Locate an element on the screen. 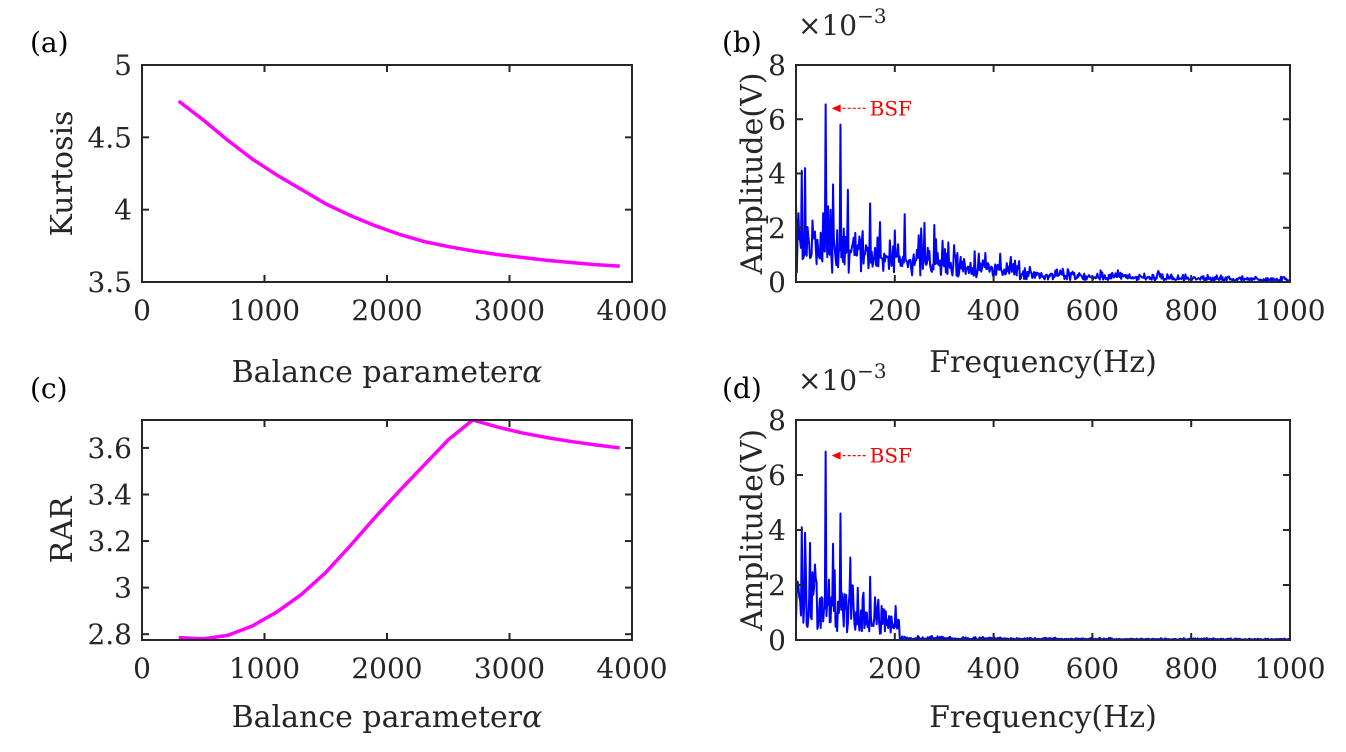  y-tick-label: 3.6 is located at coordinates (109, 448).